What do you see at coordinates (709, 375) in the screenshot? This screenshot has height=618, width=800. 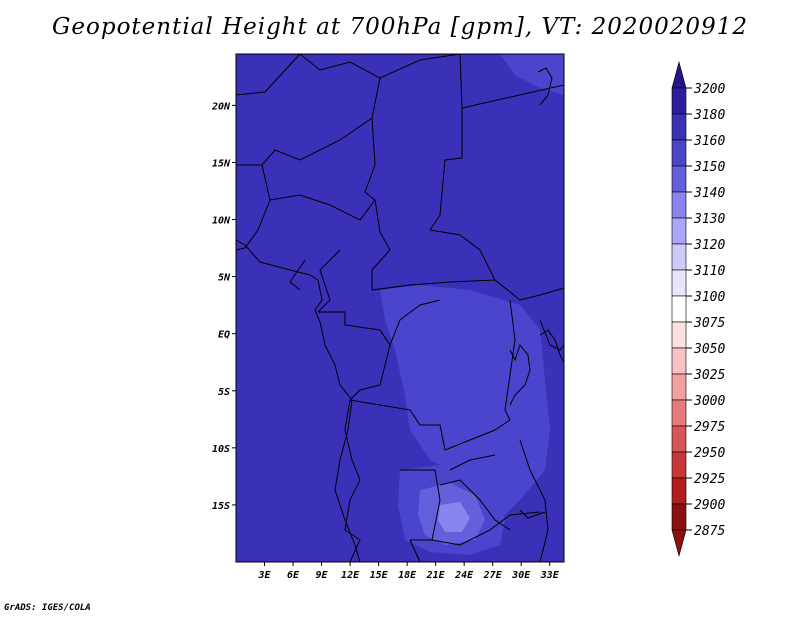 I see `colorbar-label: 3025` at bounding box center [709, 375].